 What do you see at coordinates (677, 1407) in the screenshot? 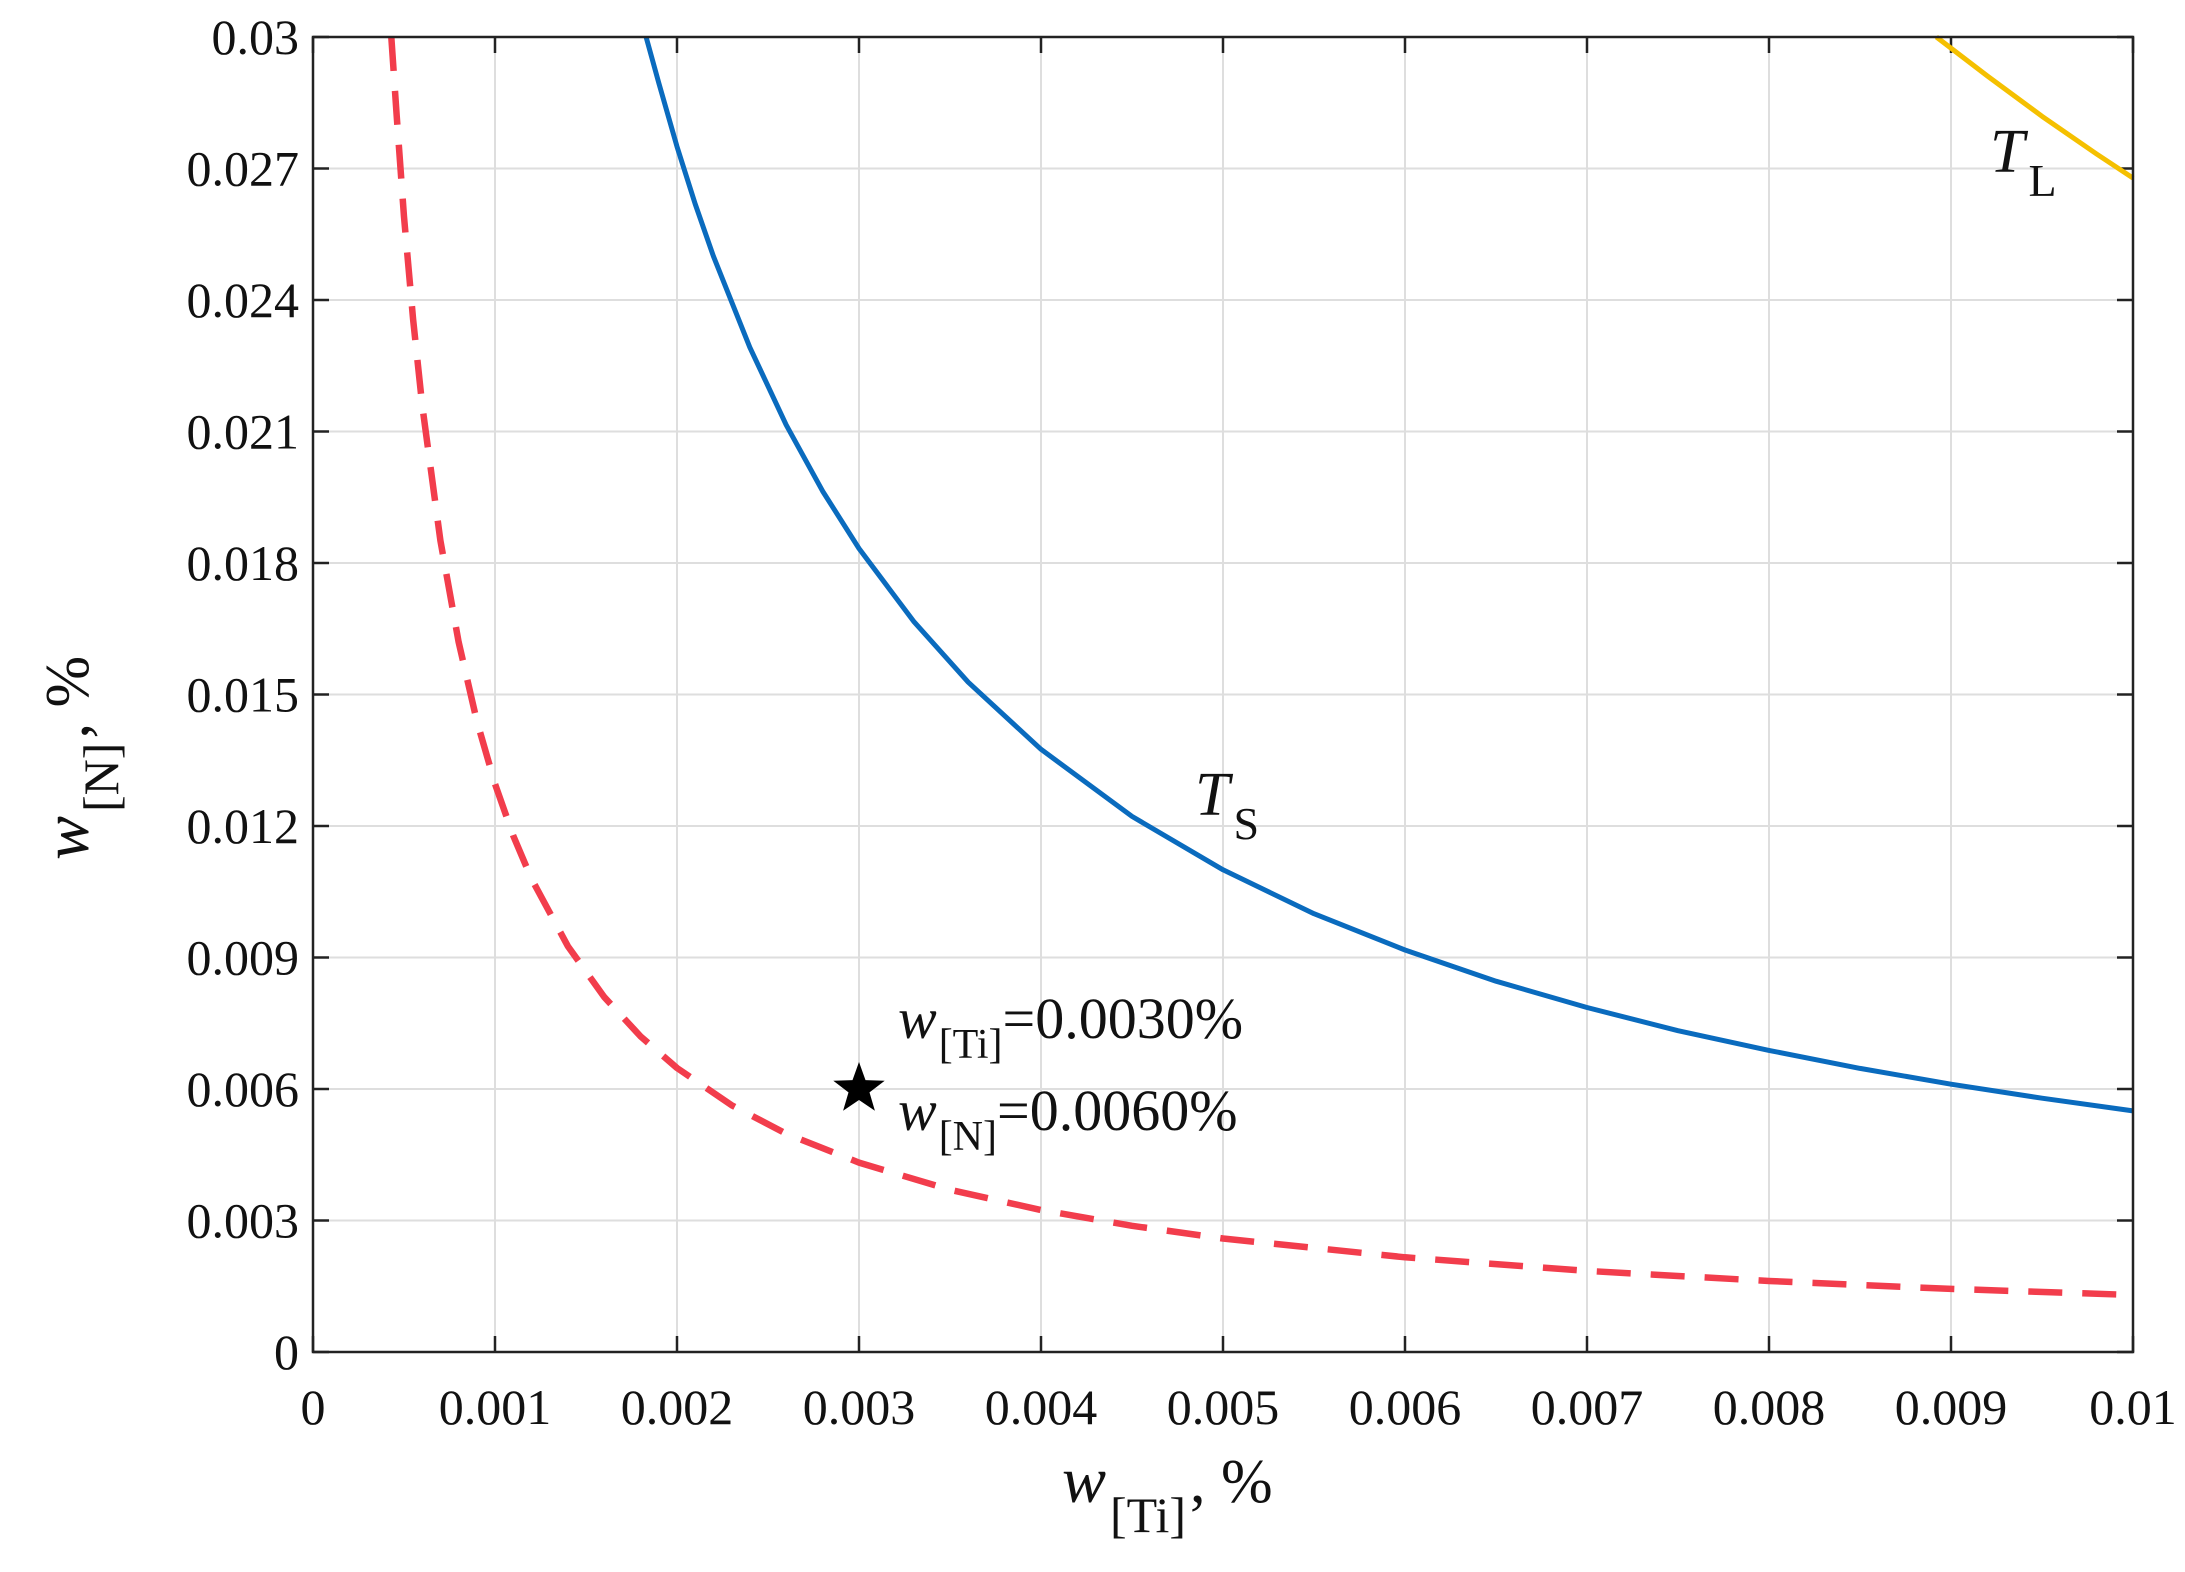
I see `x-tick-label: 0.002` at bounding box center [677, 1407].